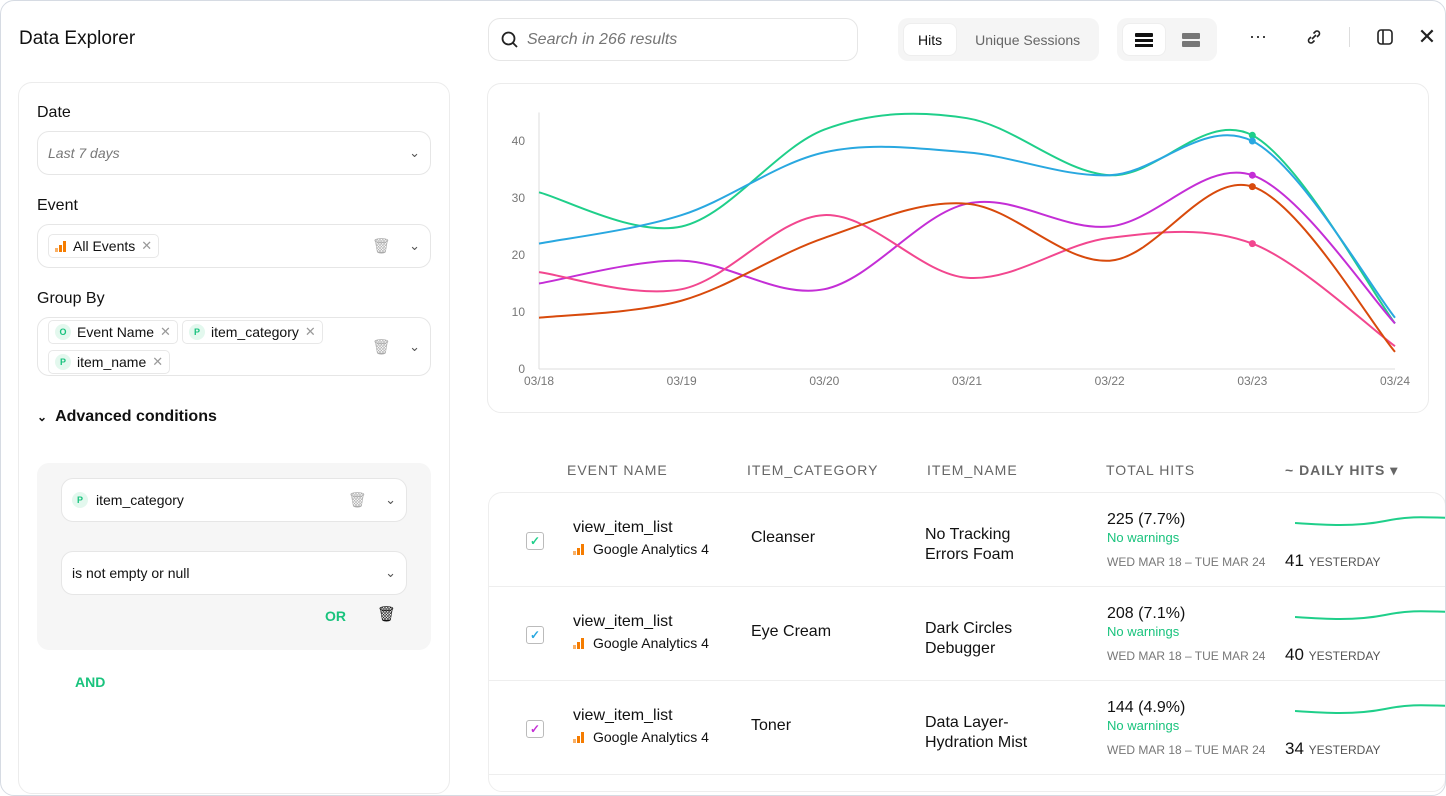 The image size is (1446, 796). What do you see at coordinates (1146, 707) in the screenshot?
I see `total-hits: 144 (4.9%)` at bounding box center [1146, 707].